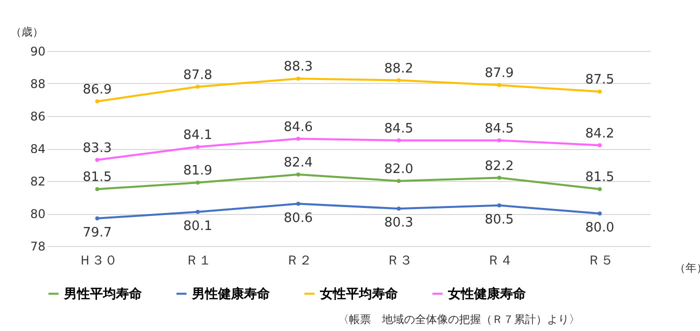 The image size is (700, 331). I want to click on x-tick-label: Ｒ２, so click(299, 261).